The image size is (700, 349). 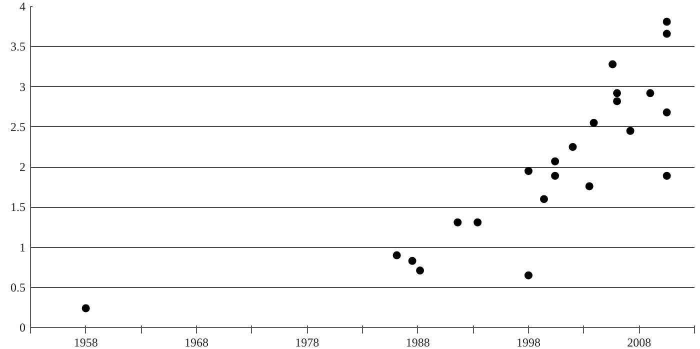 I want to click on y-tick-label: 4, so click(x=23, y=7).